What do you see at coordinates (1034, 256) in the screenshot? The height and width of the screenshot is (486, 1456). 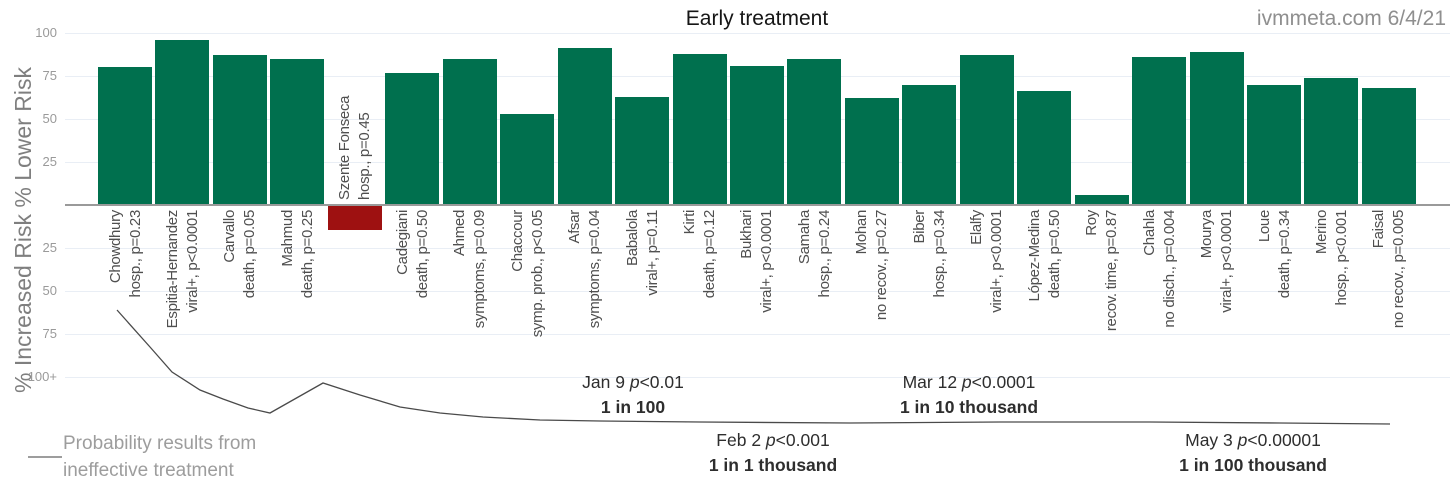 I see `study-name: López-Medina` at bounding box center [1034, 256].